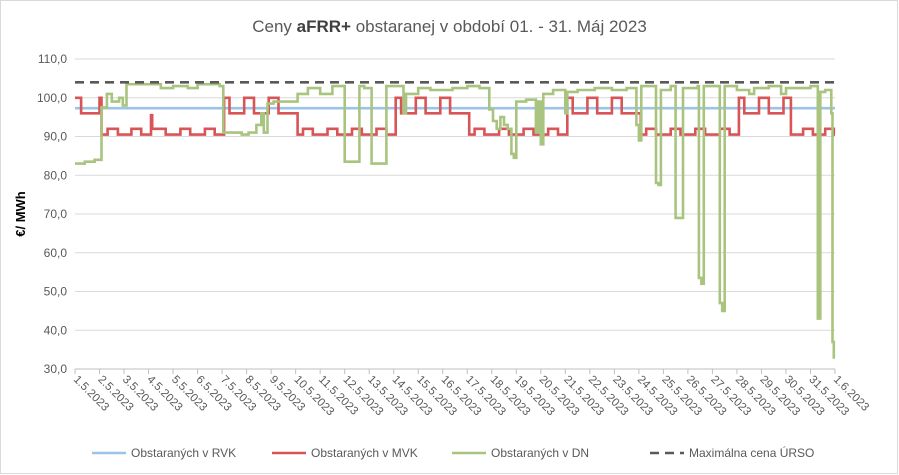 The width and height of the screenshot is (899, 475). What do you see at coordinates (751, 452) in the screenshot?
I see `legend-label-4: Maximálna cena ÚRSO` at bounding box center [751, 452].